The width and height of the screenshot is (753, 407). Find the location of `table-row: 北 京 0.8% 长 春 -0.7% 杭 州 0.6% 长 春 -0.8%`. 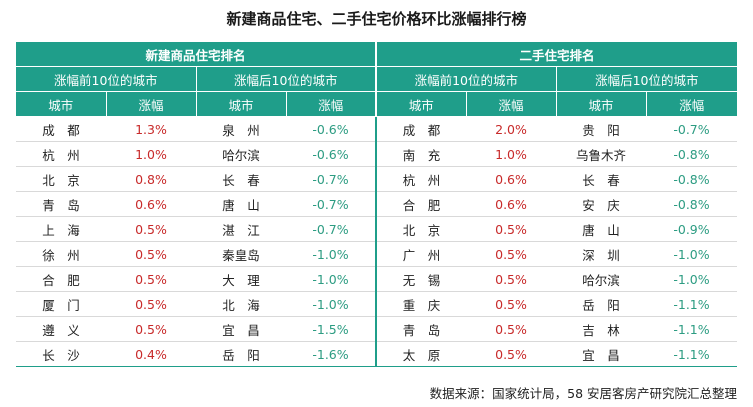

table-row: 北 京 0.8% 长 春 -0.7% 杭 州 0.6% 长 春 -0.8% is located at coordinates (377, 179).